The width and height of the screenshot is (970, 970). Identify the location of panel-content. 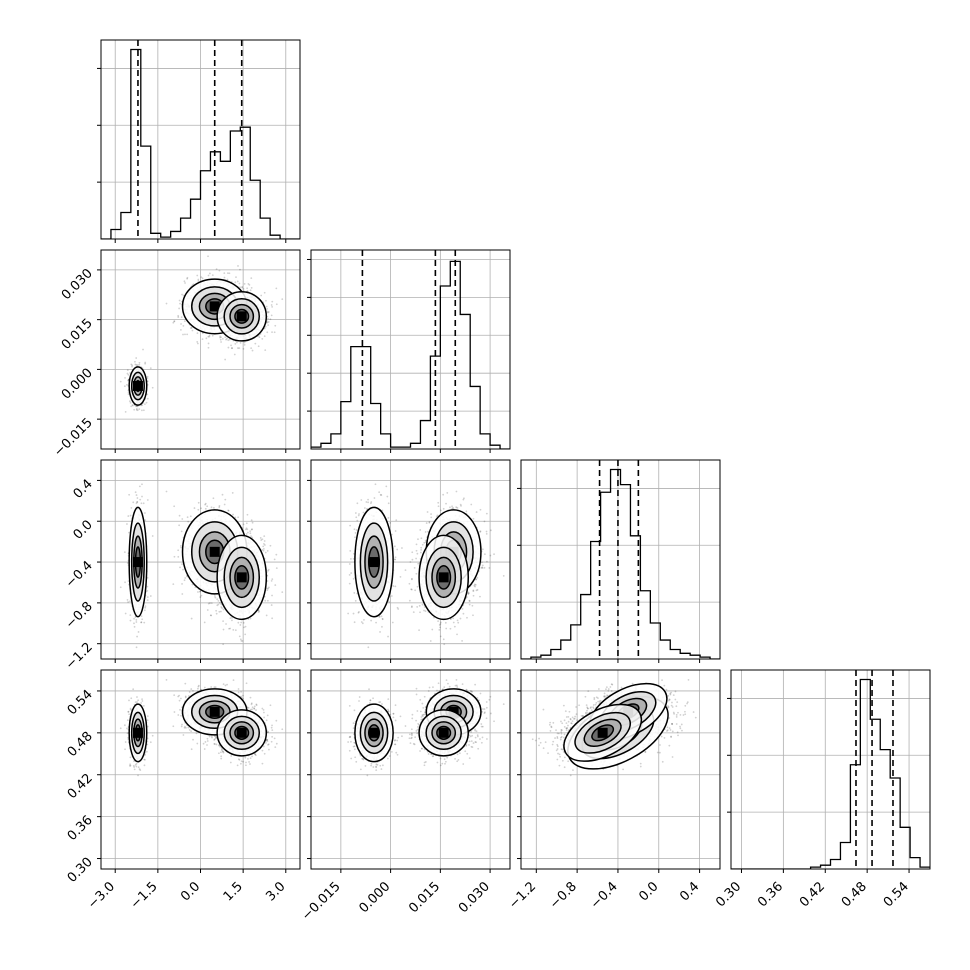
(201, 334).